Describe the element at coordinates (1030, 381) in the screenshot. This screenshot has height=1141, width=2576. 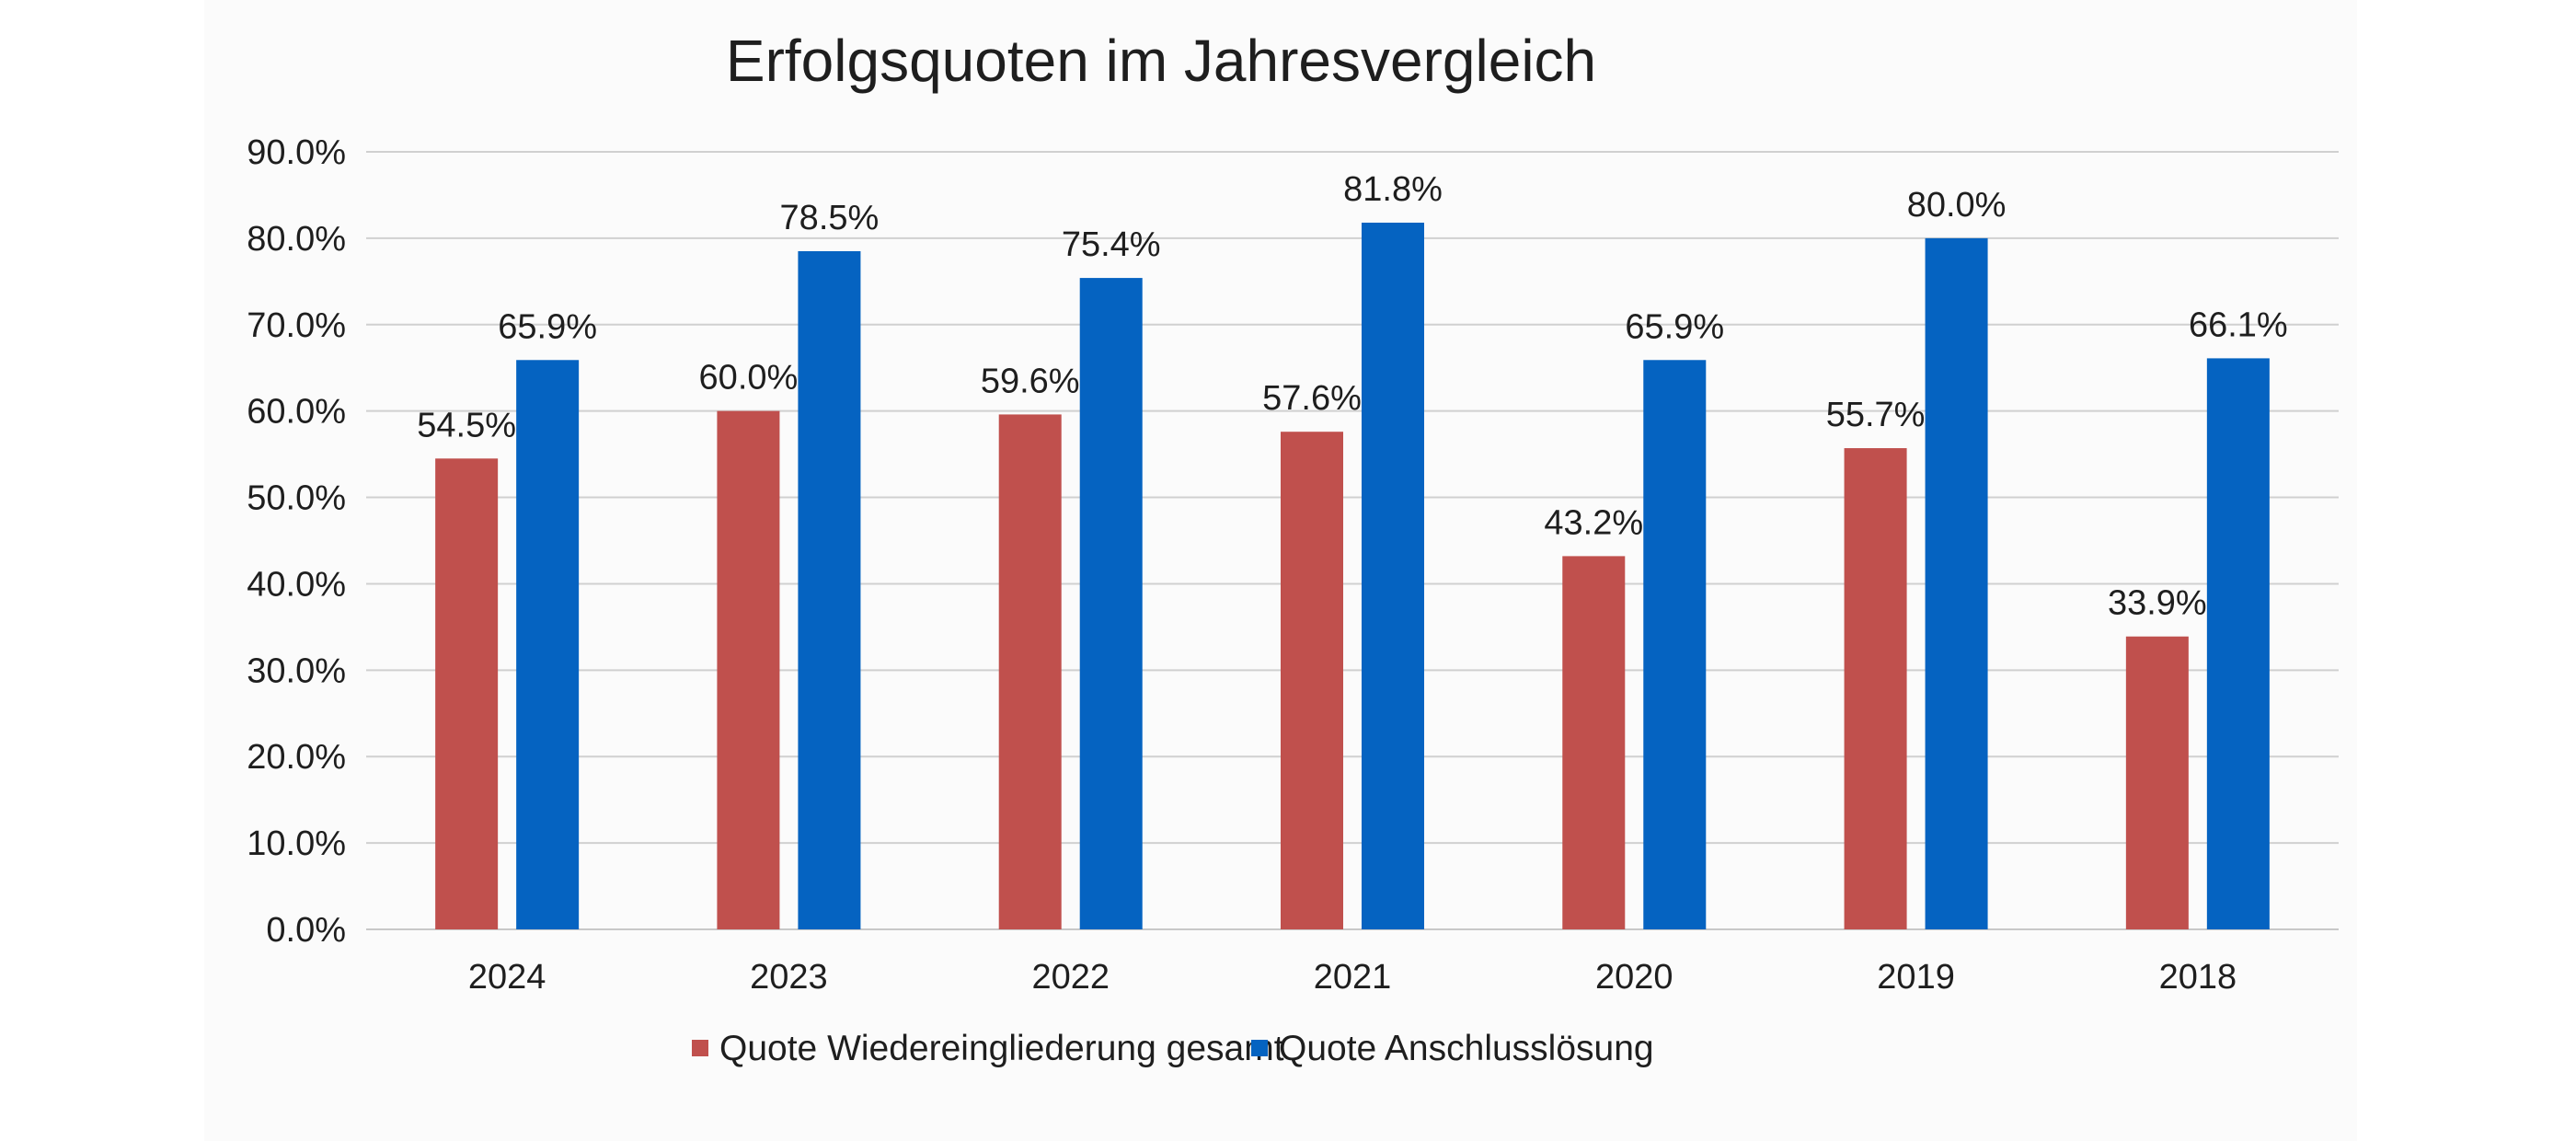
I see `data-label: 59.6%` at that location.